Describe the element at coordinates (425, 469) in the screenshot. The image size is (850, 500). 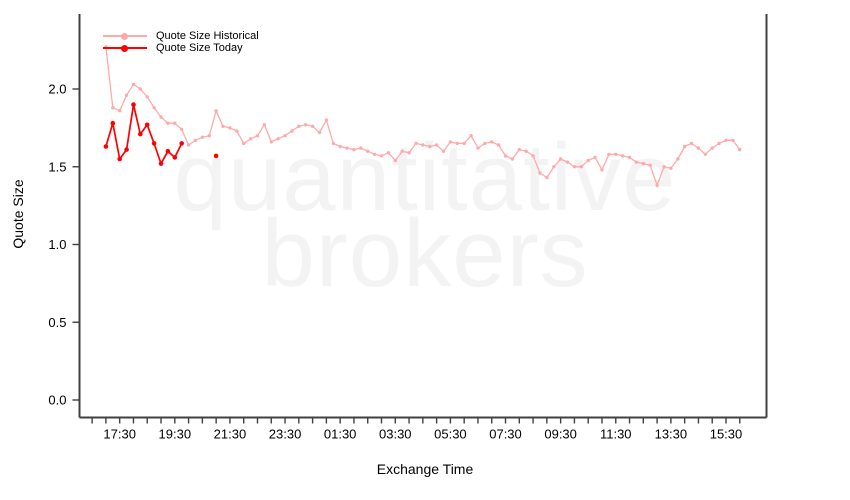
I see `x-axis-title: Exchange Time` at that location.